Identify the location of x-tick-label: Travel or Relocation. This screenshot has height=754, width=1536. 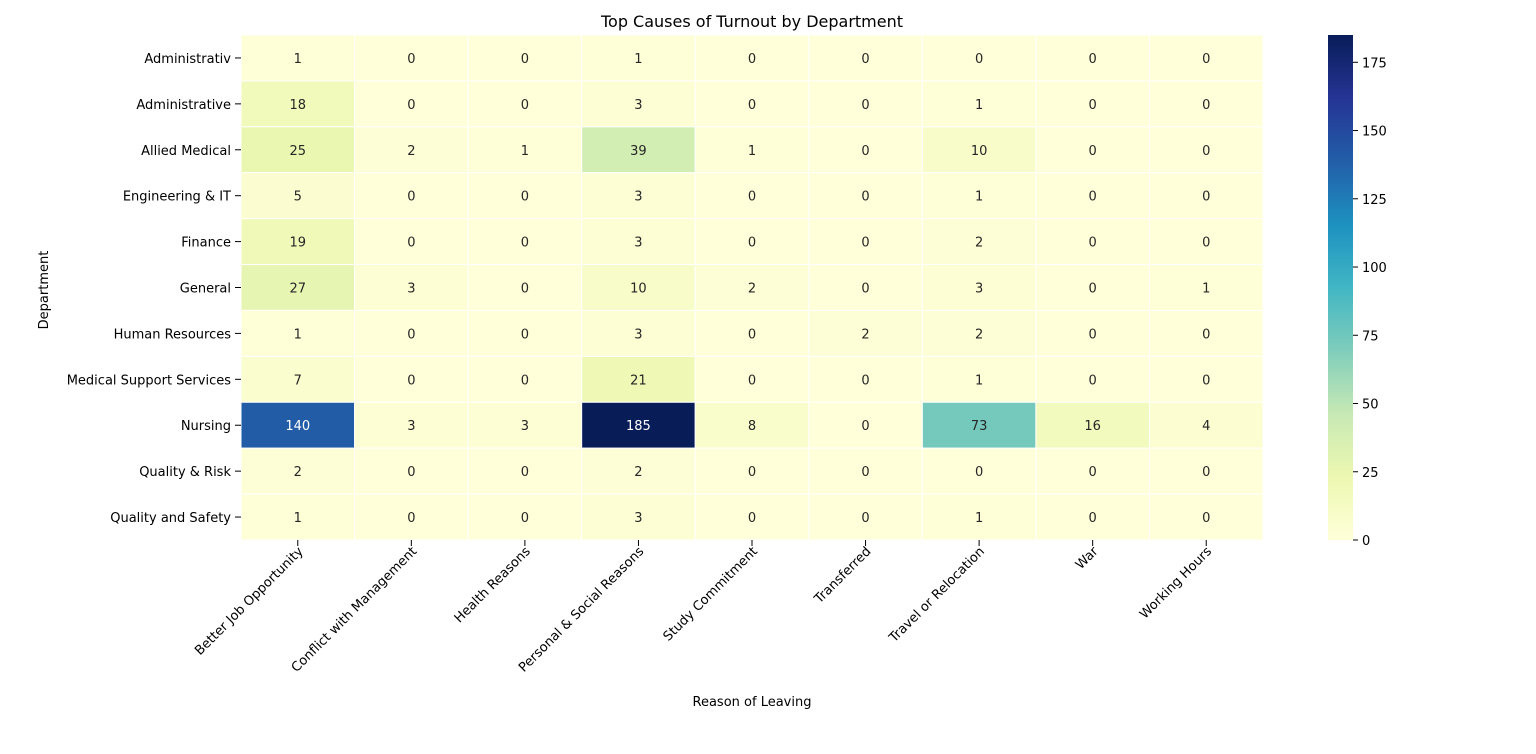
(937, 595).